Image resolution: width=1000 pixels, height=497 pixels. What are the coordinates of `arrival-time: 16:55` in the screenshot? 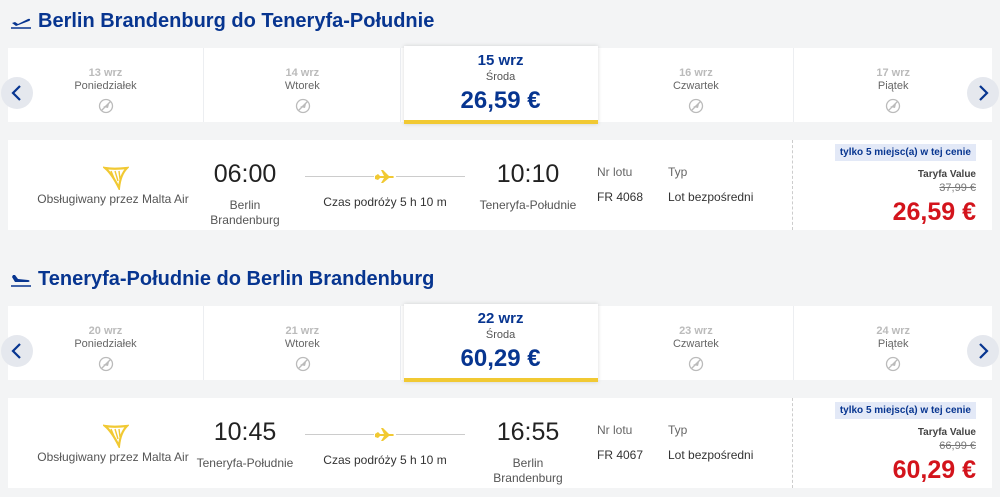 It's located at (528, 432).